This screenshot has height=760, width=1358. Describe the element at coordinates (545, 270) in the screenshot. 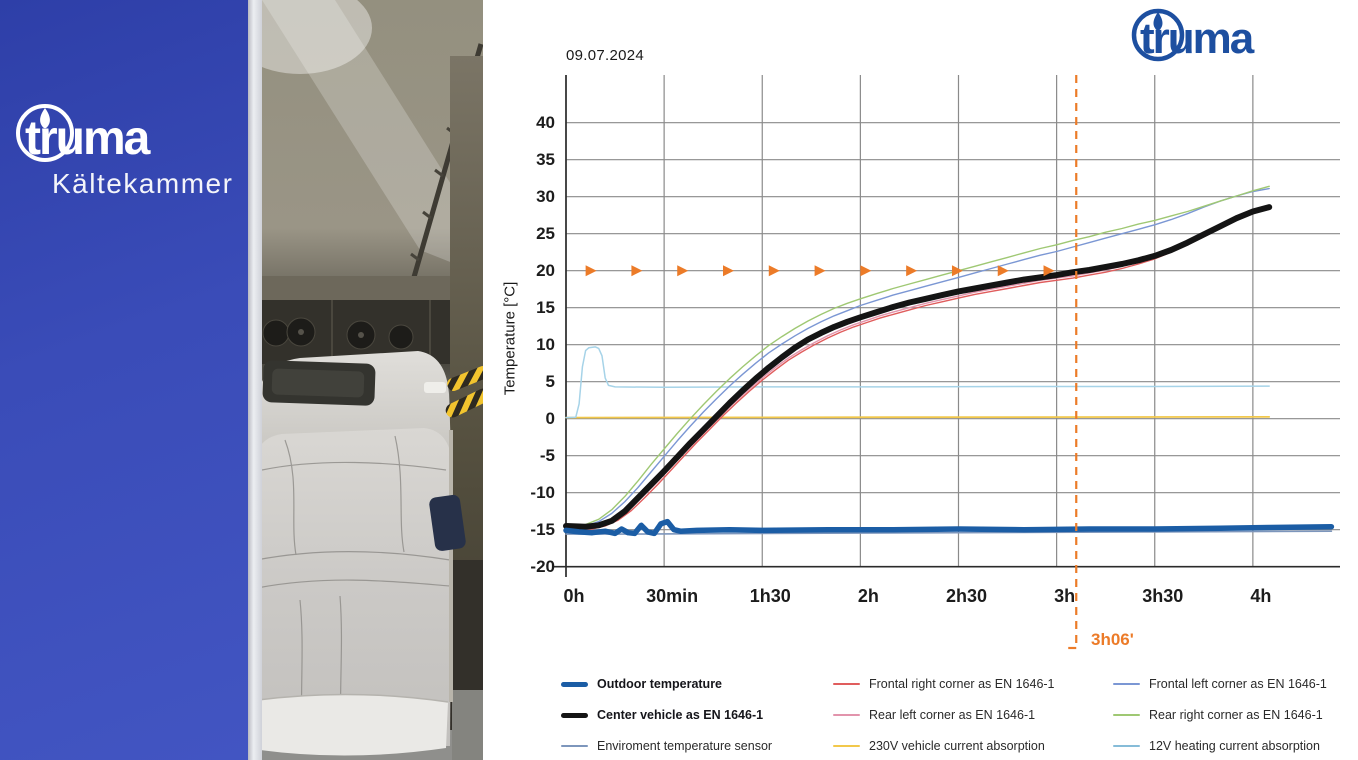

I see `y-tick-20: 20` at that location.